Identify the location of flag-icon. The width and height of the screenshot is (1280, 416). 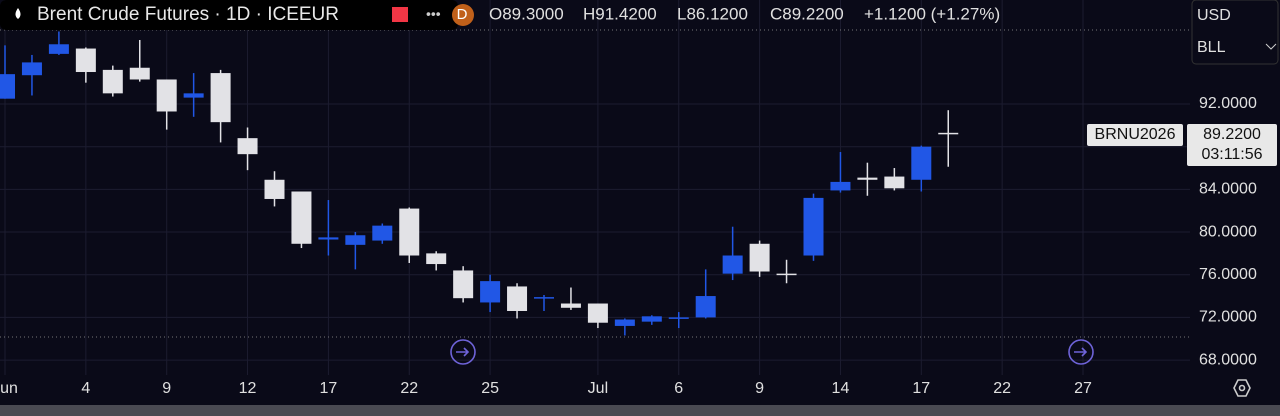
(400, 14).